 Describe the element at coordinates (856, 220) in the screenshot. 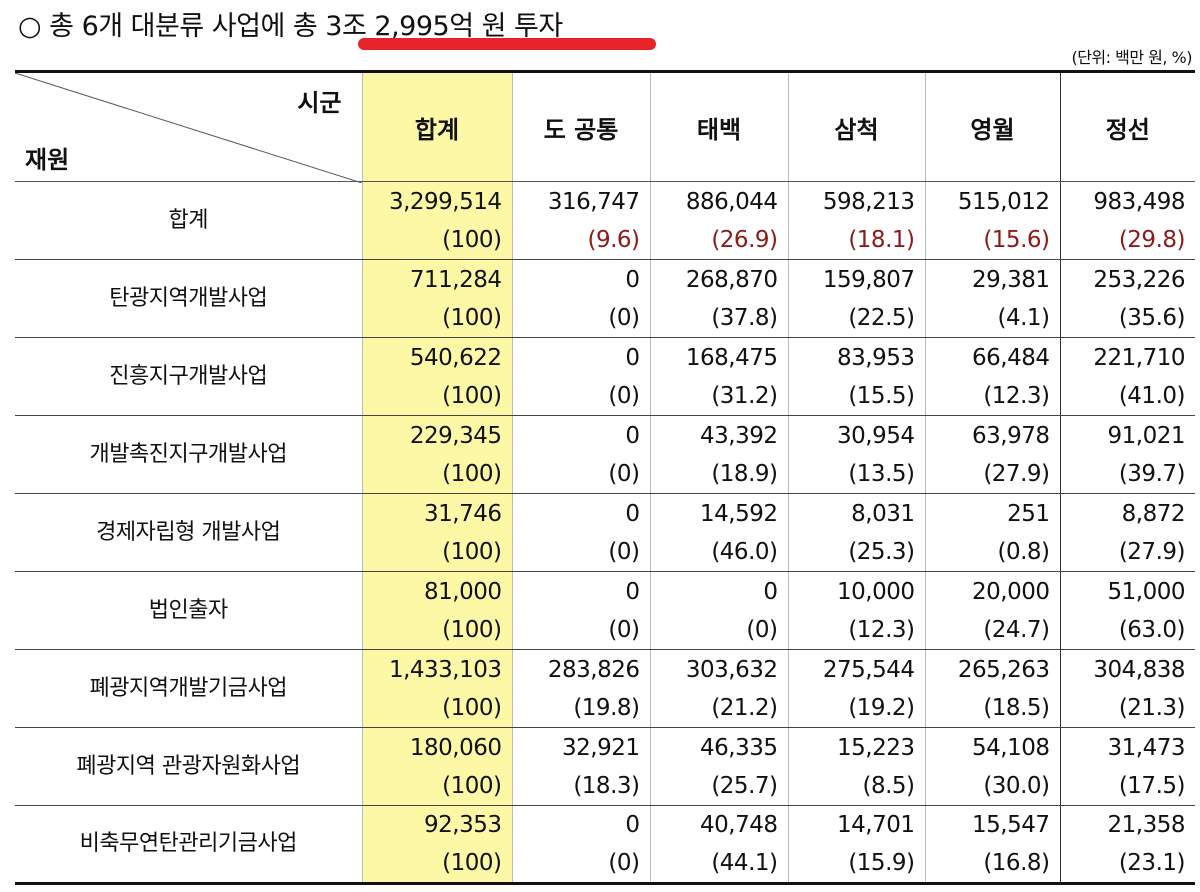

I see `table-cell: 598,213 (18.1)` at that location.